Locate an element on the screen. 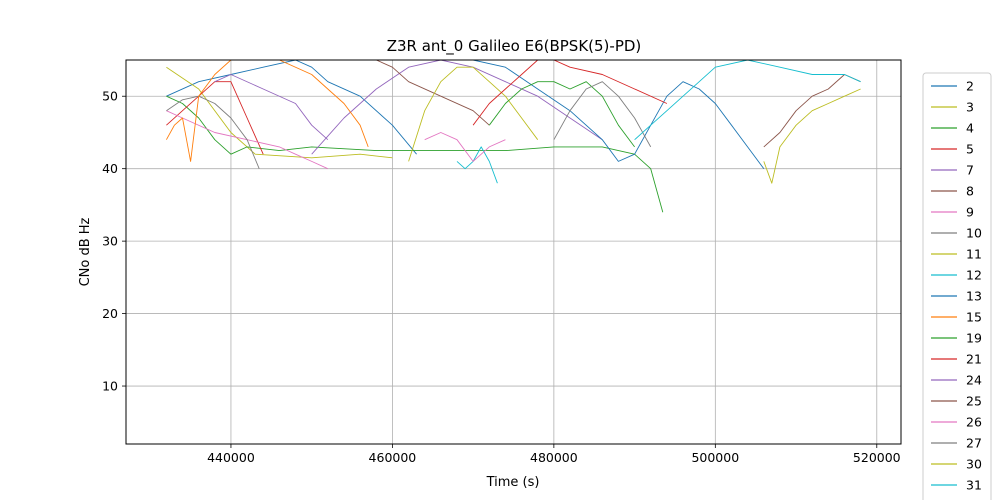 This screenshot has width=1000, height=500. y-tick-label: 20 is located at coordinates (110, 313).